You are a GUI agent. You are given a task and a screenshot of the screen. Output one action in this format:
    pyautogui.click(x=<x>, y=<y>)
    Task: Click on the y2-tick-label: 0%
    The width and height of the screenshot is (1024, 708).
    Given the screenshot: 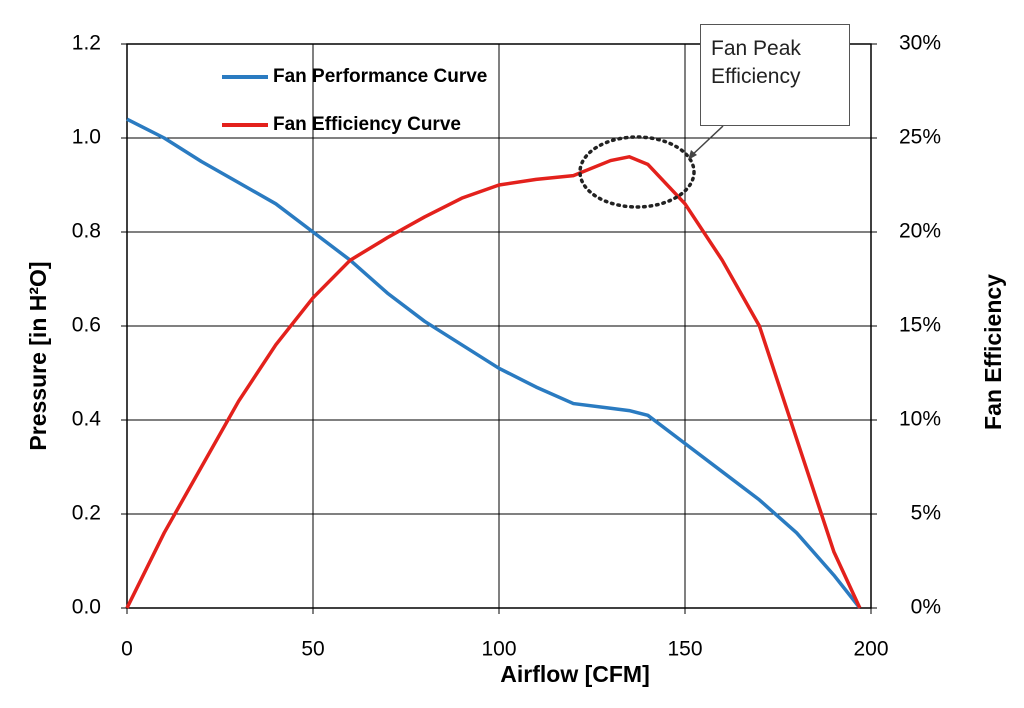 What is the action you would take?
    pyautogui.click(x=926, y=607)
    